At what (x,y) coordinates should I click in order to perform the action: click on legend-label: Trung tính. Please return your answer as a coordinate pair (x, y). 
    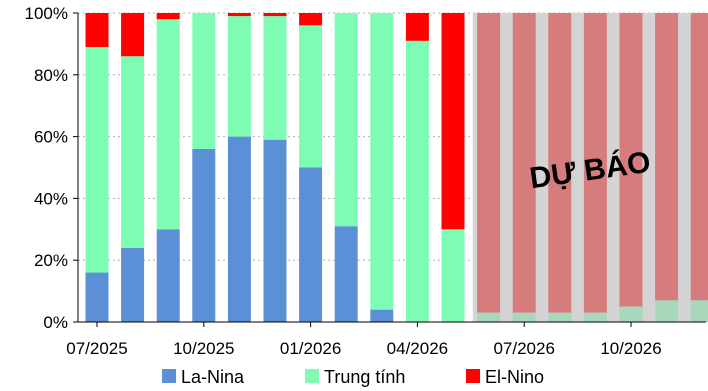
    Looking at the image, I should click on (364, 377).